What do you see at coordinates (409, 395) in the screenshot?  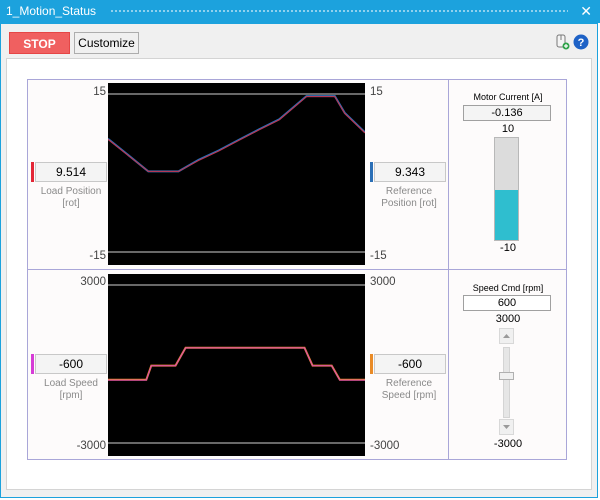 I see `reference-speed-caption-line2: Speed [rpm]` at bounding box center [409, 395].